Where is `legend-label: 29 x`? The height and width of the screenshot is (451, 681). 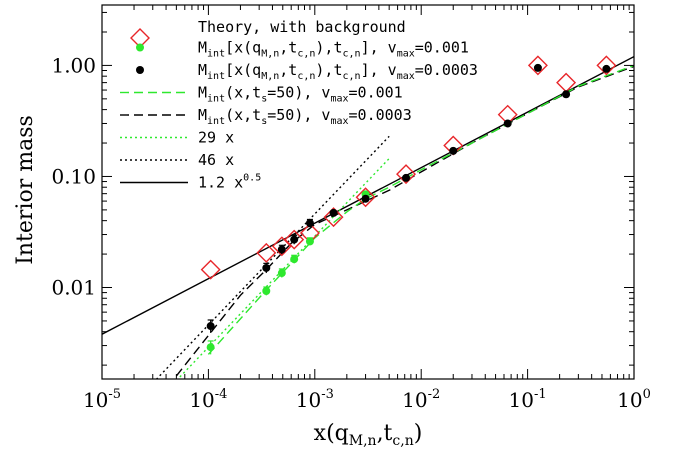 legend-label: 29 x is located at coordinates (216, 138).